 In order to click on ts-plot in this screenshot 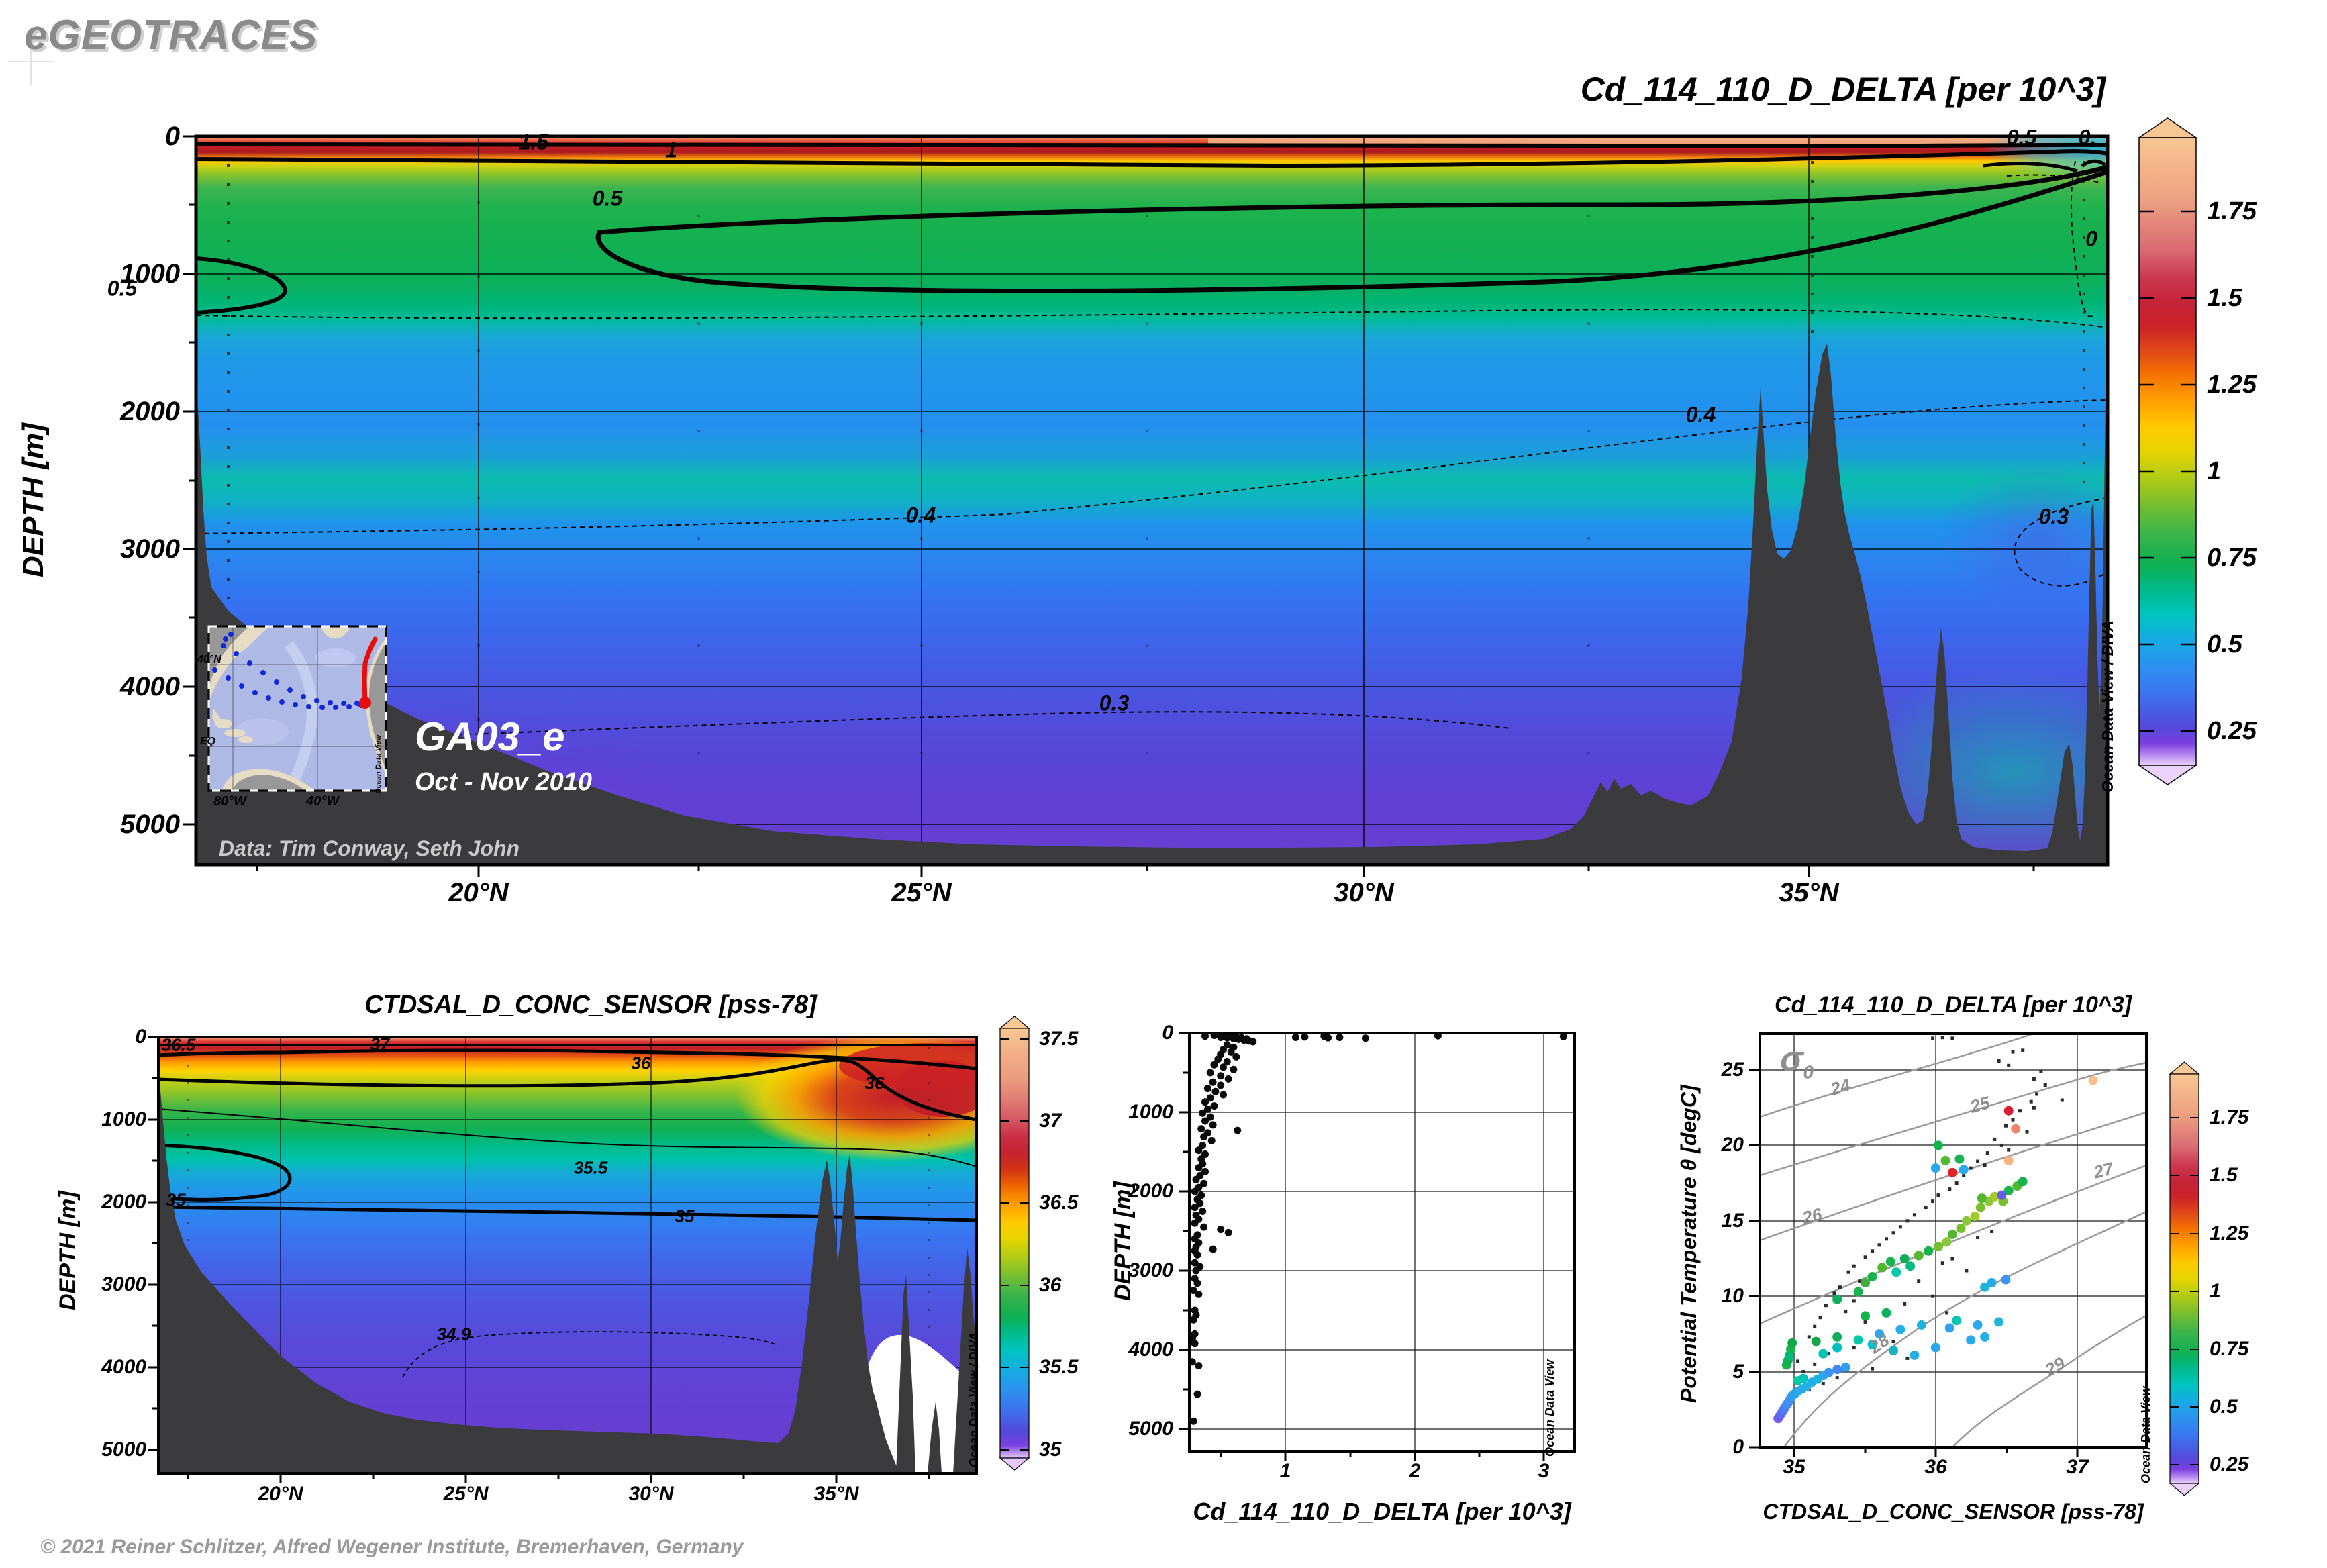, I will do `click(1953, 1240)`.